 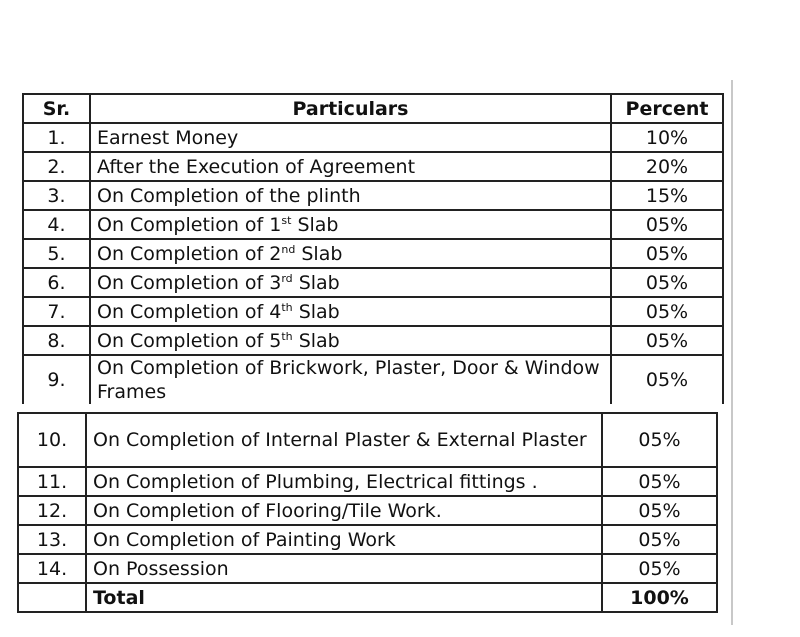 I want to click on sr-cell: 4., so click(x=56, y=224).